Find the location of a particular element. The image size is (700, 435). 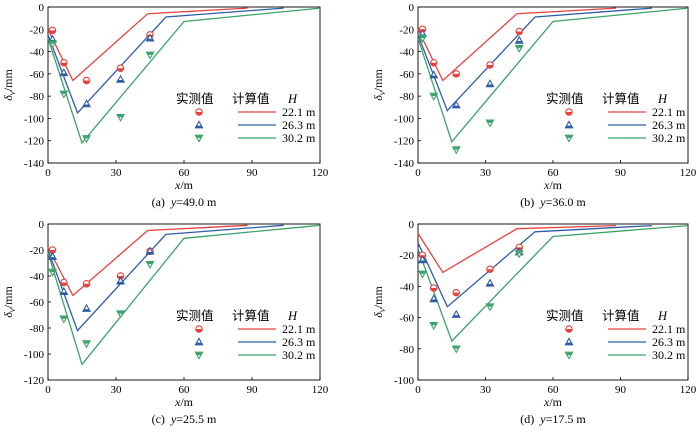

y-tick-label: -80 is located at coordinates (36, 97).